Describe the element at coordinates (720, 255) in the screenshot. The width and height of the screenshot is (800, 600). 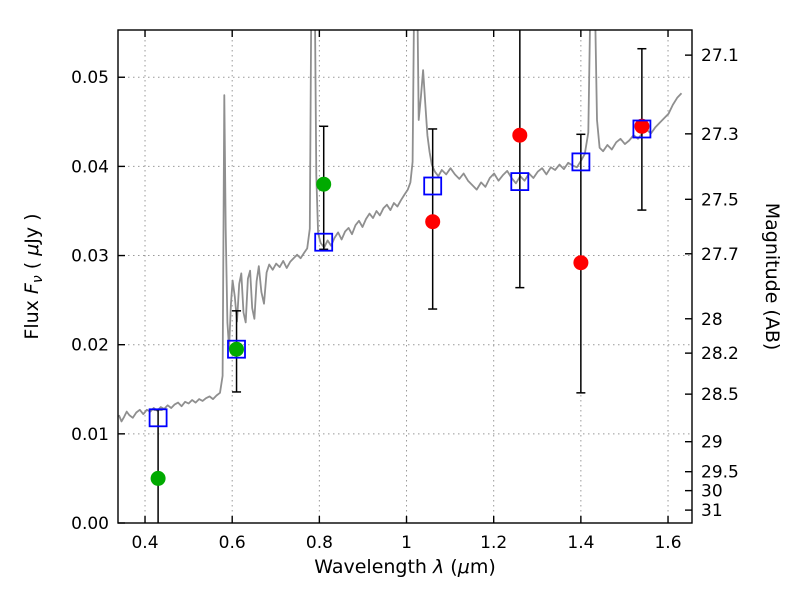
I see `magnitude-tick-label: 27.7` at that location.